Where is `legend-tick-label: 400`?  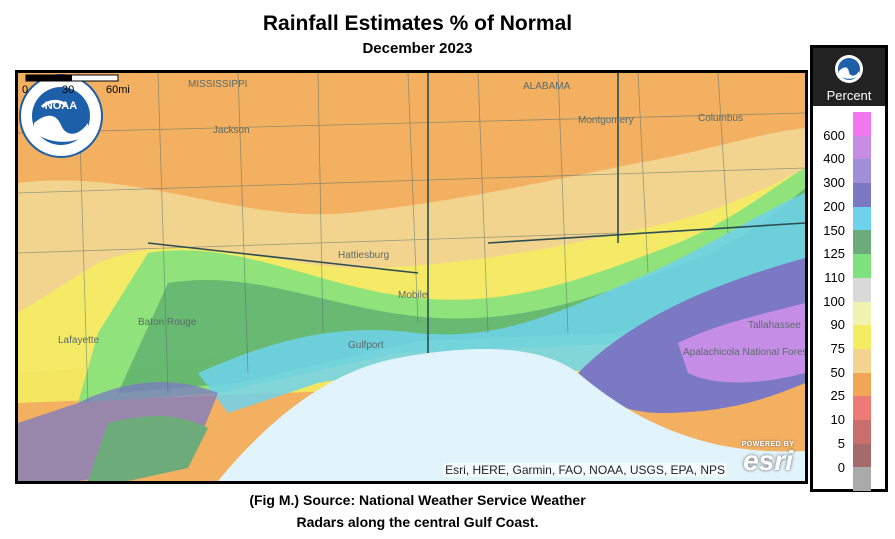 legend-tick-label: 400 is located at coordinates (834, 159).